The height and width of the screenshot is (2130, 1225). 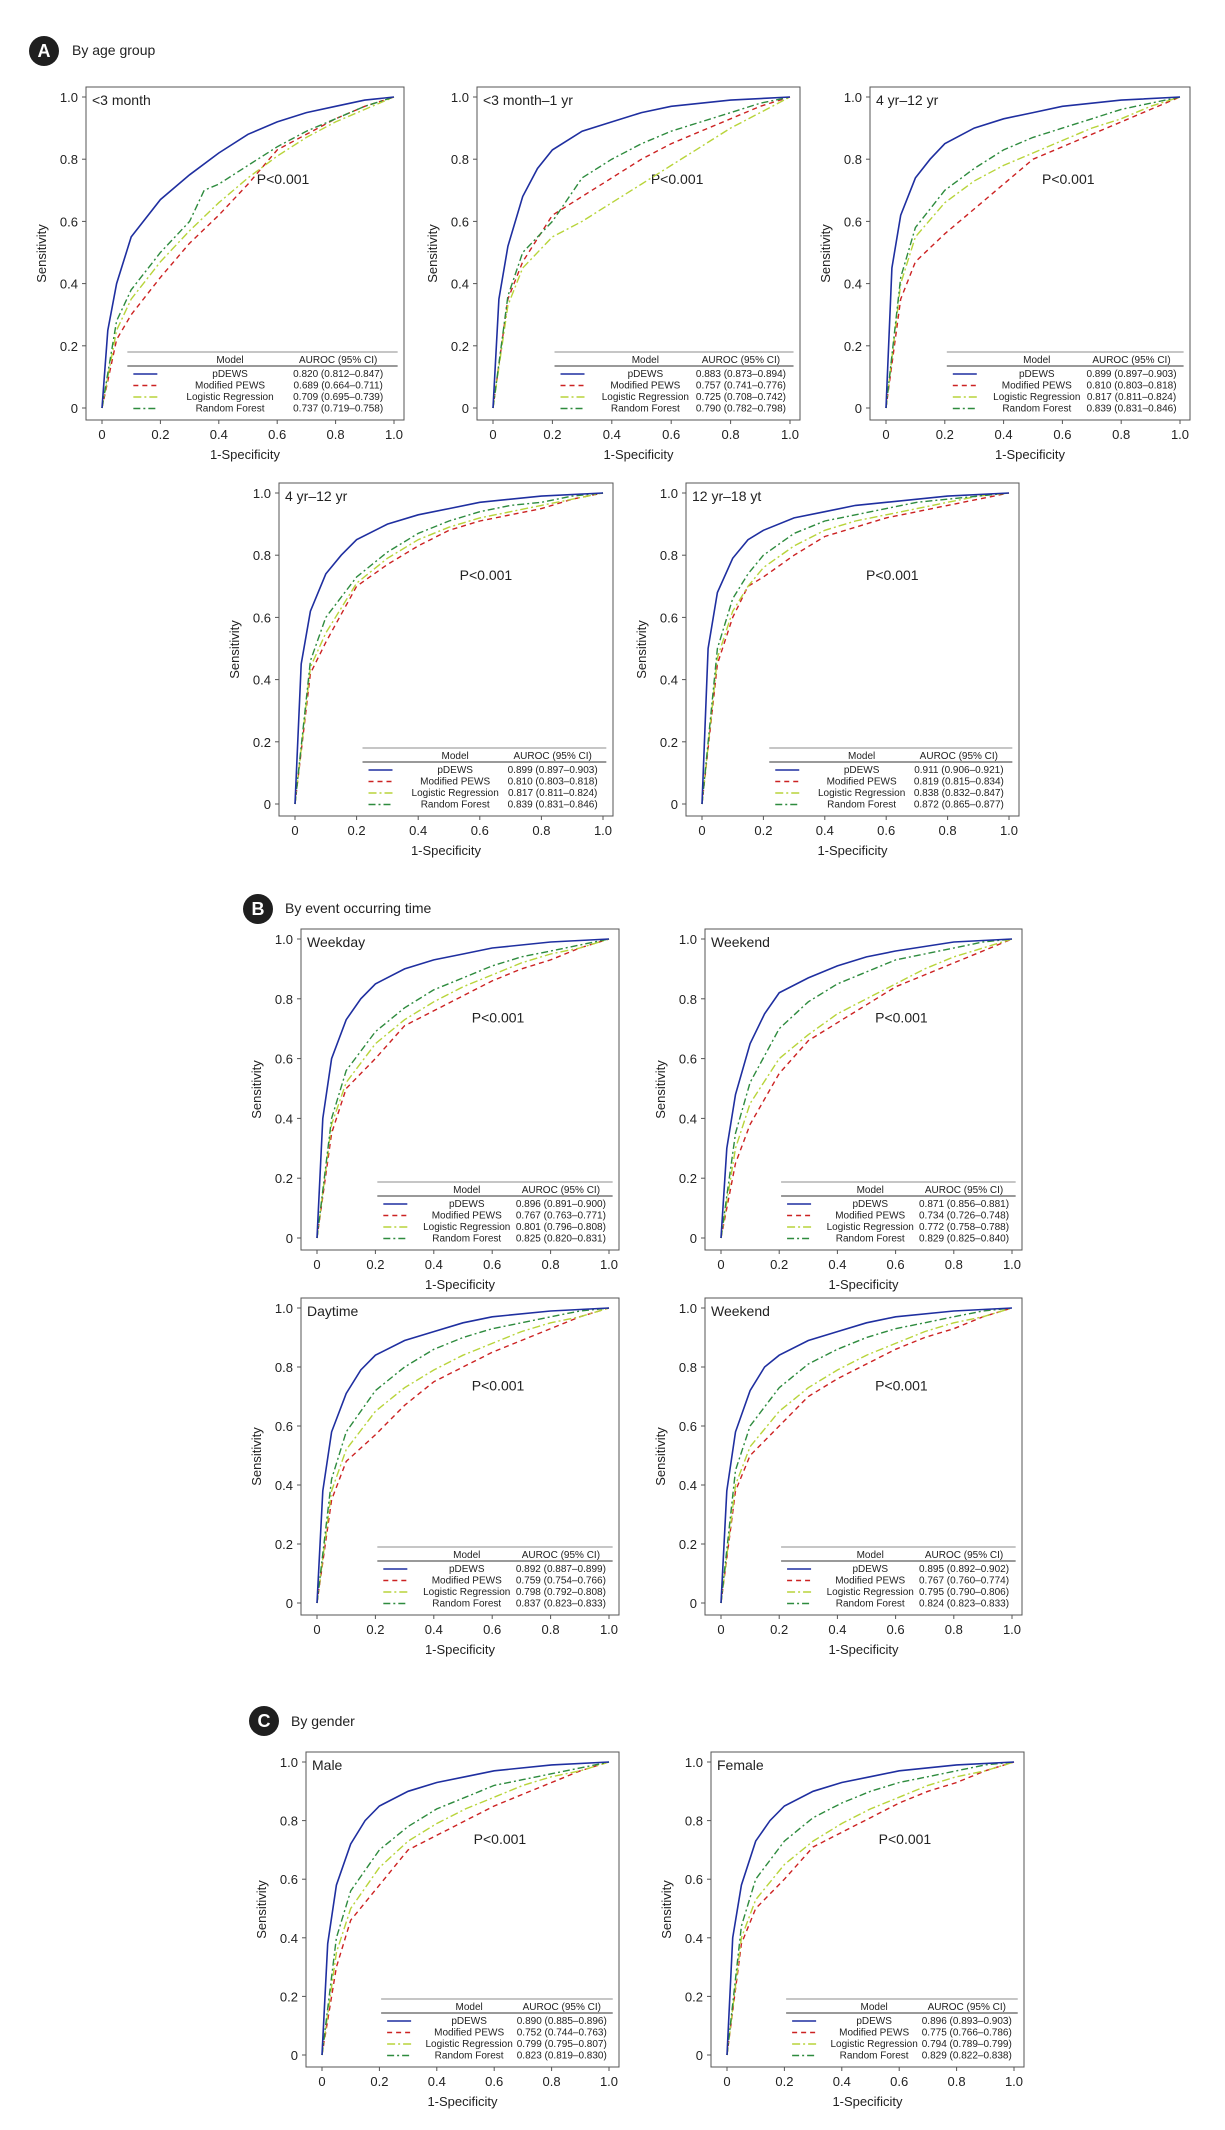 I want to click on legend-auroc-value: 0.725 (0.708–0.742), so click(x=741, y=397).